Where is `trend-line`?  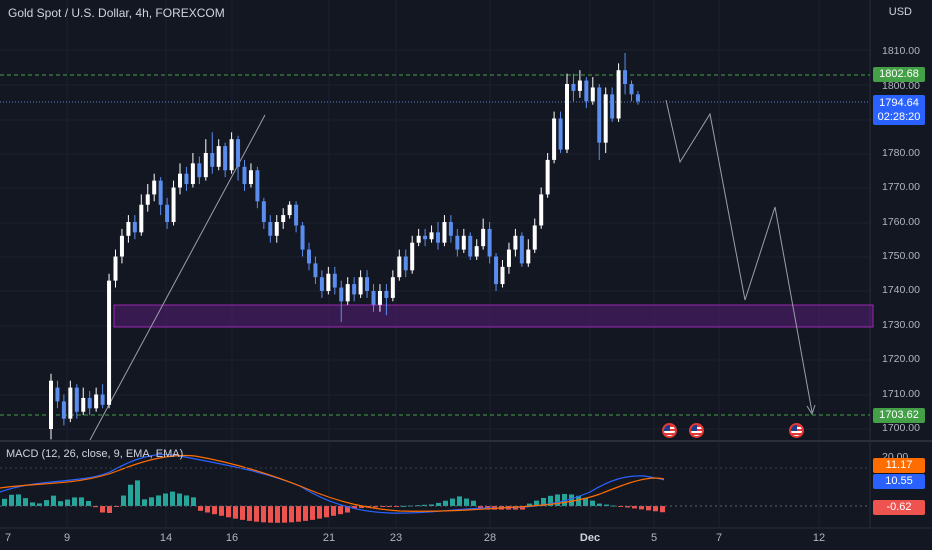 trend-line is located at coordinates (177, 277).